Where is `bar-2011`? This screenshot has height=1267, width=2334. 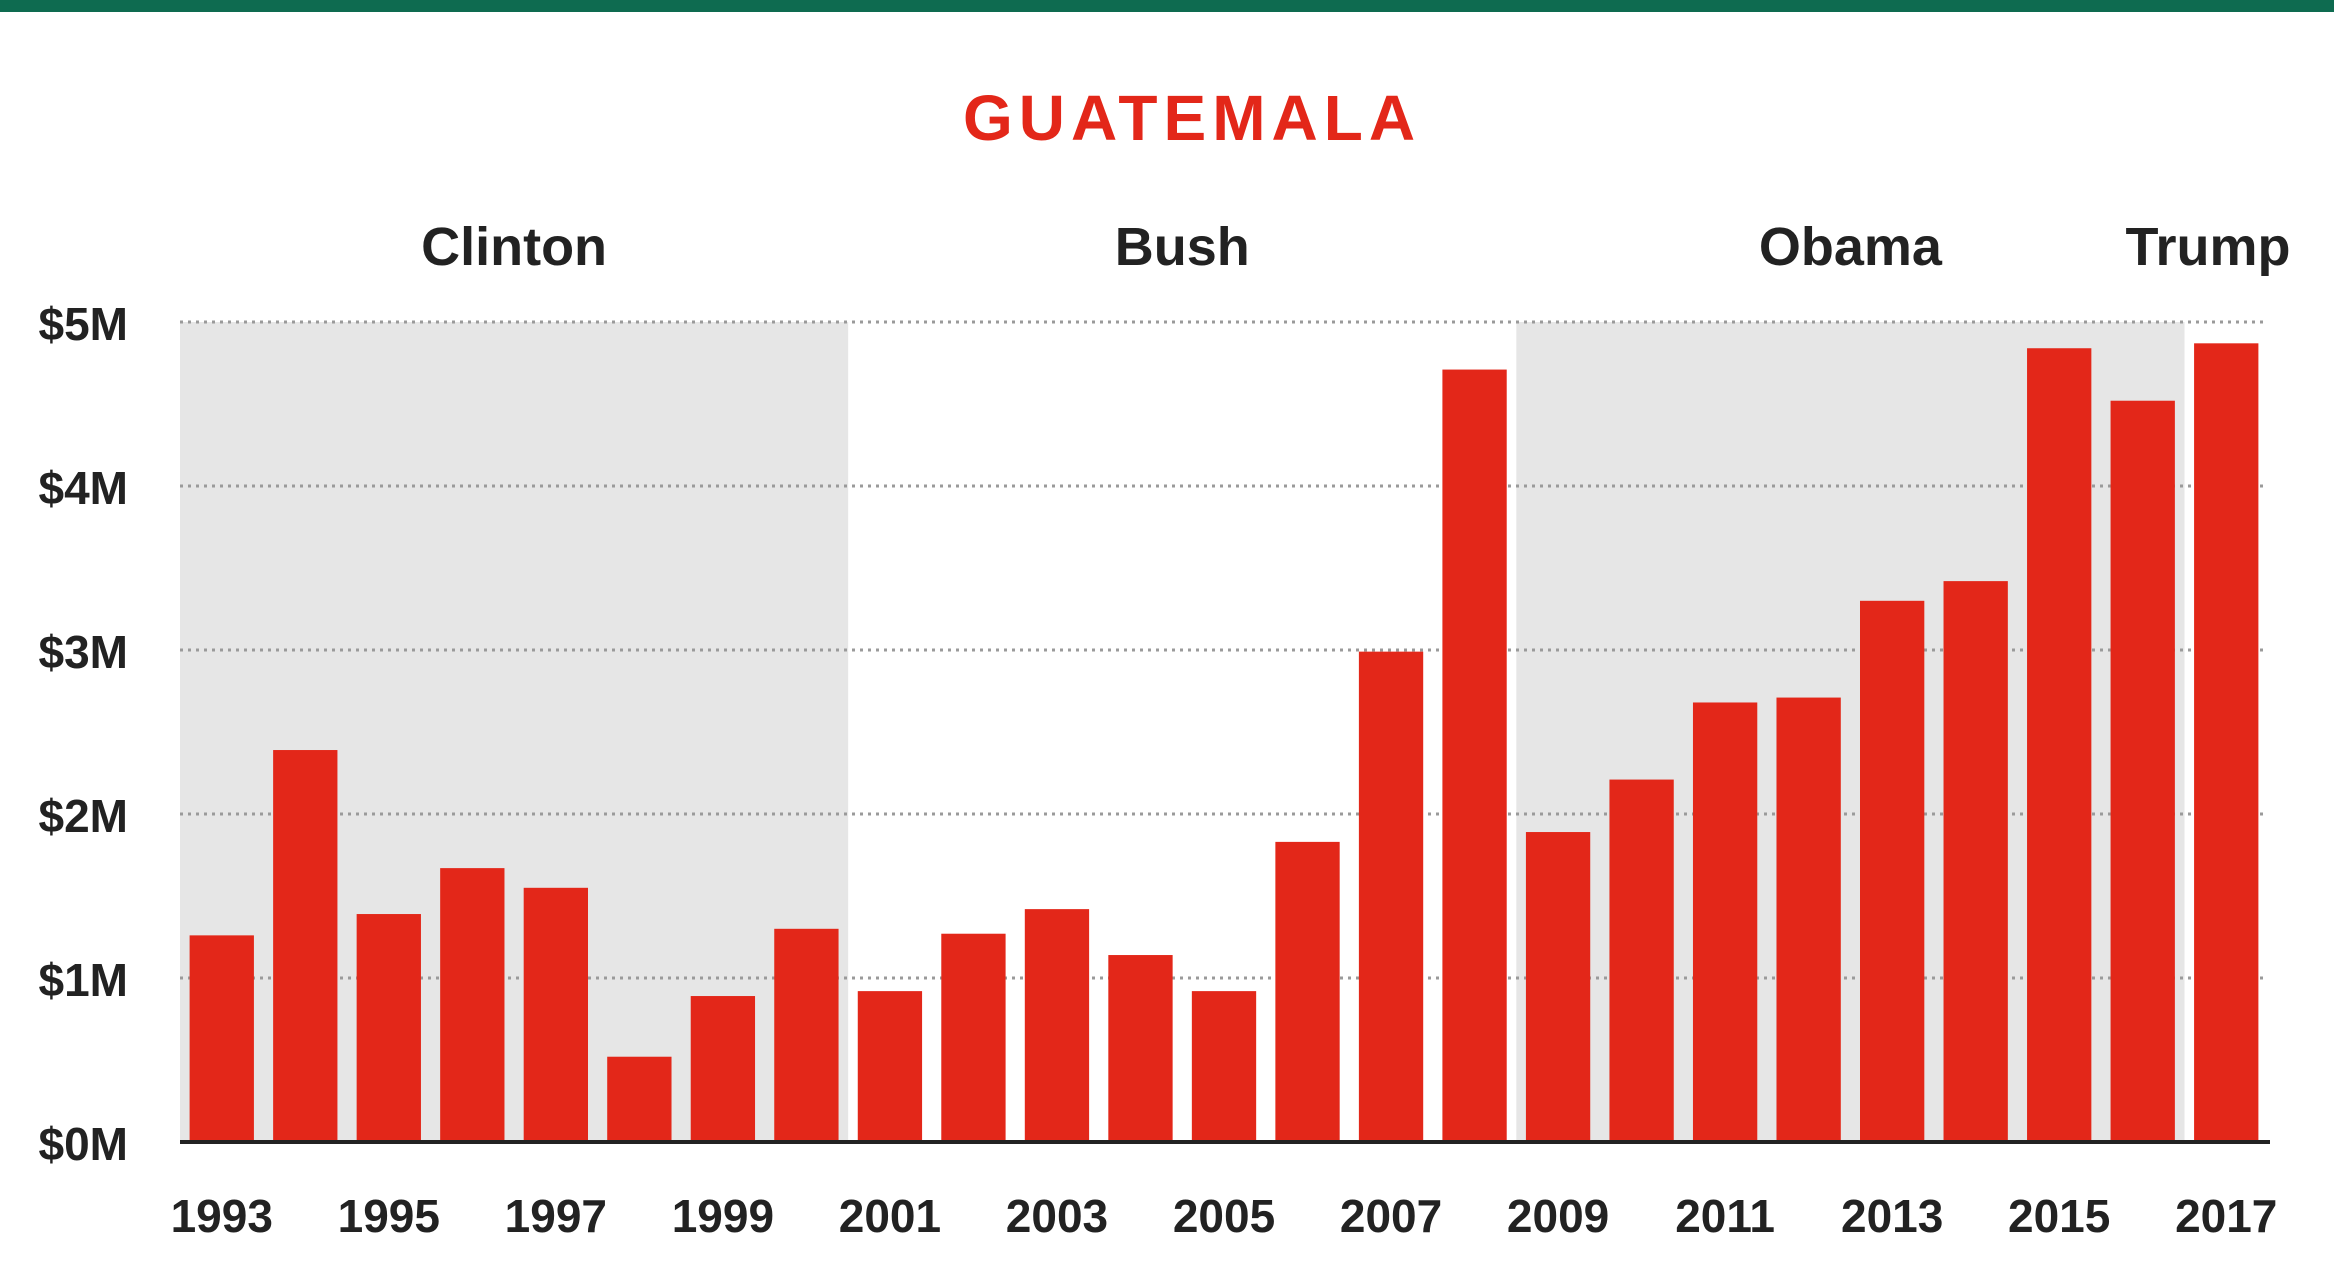 bar-2011 is located at coordinates (1725, 922).